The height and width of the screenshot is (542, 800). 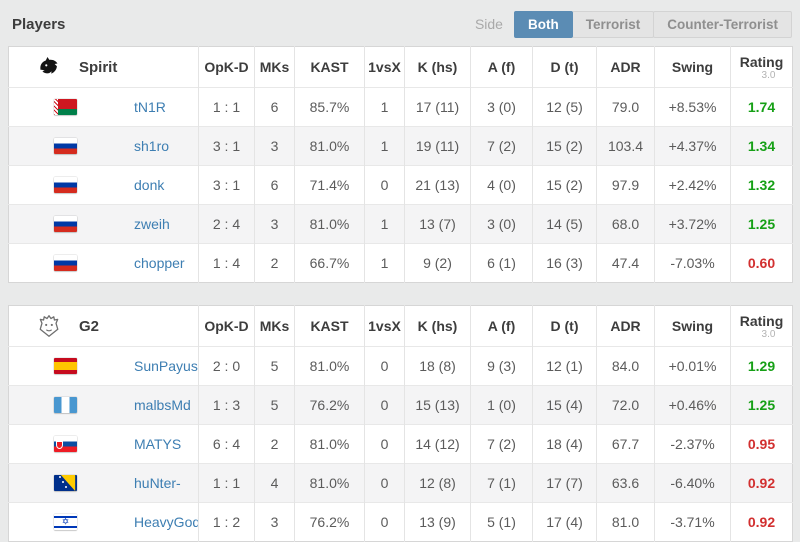 What do you see at coordinates (437, 146) in the screenshot?
I see `khs-value: 19 (11)` at bounding box center [437, 146].